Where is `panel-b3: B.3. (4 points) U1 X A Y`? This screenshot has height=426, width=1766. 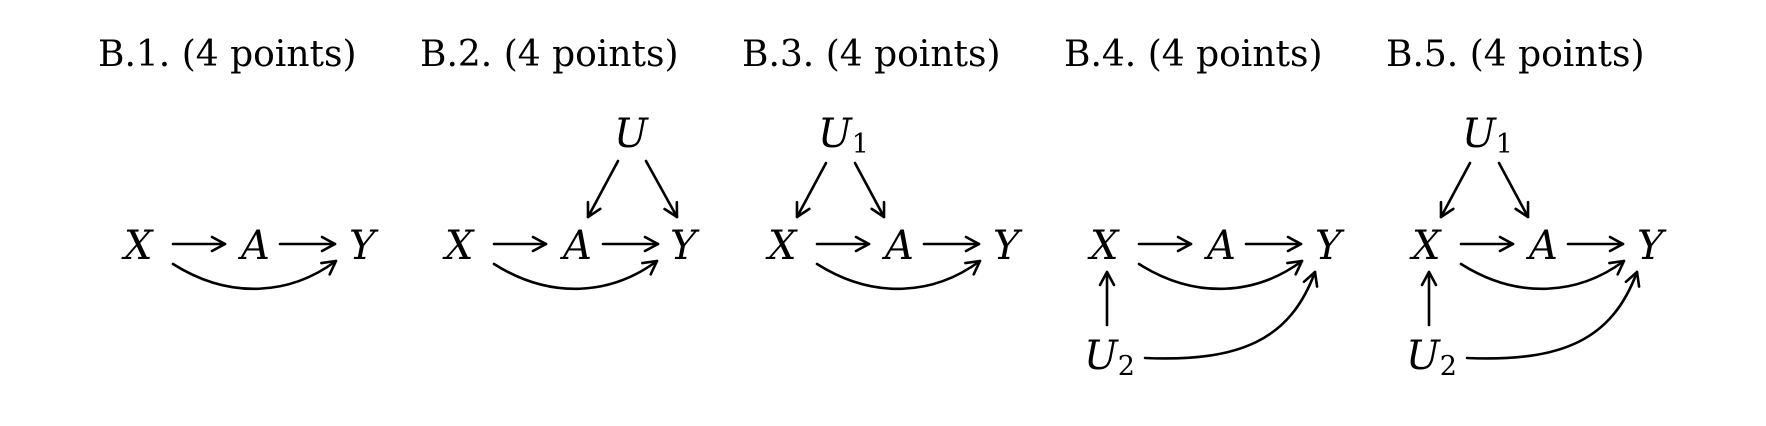
panel-b3: B.3. (4 points) U1 X A Y is located at coordinates (882, 162).